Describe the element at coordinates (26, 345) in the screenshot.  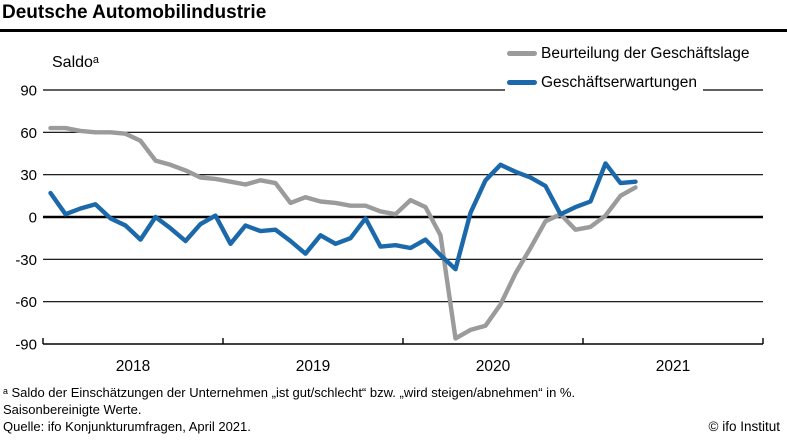
I see `y-tick-label: -90` at that location.